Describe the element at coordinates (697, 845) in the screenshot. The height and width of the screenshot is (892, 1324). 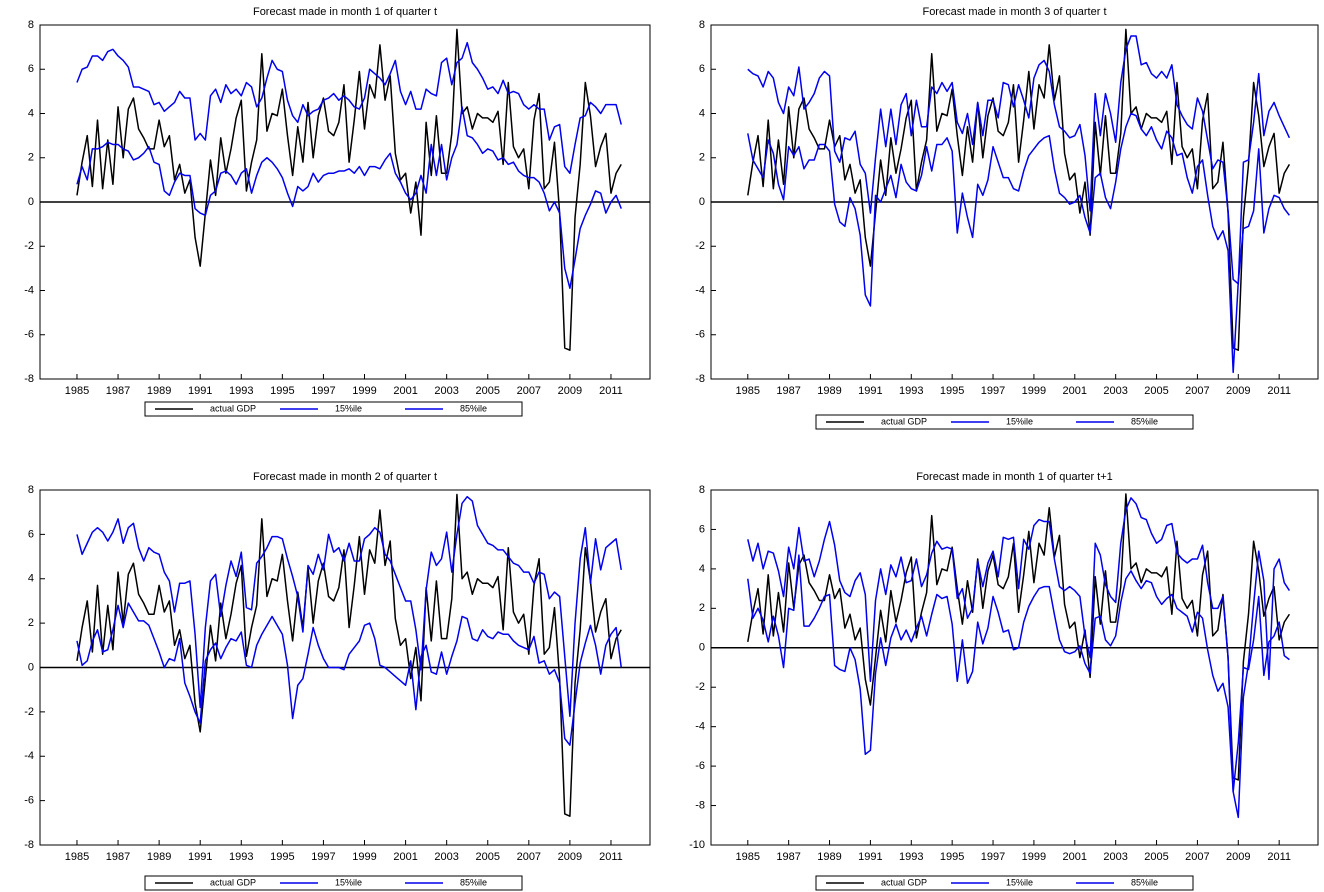
I see `y-tick-label: -10` at that location.